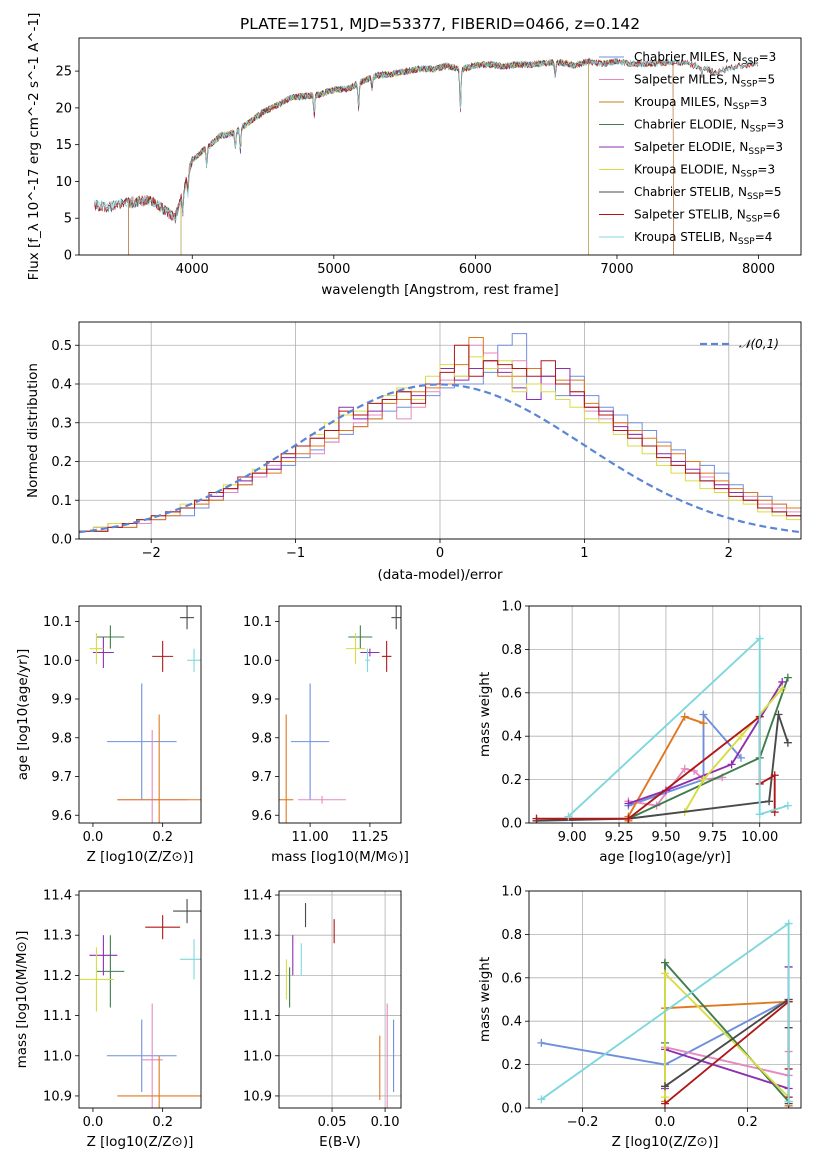 This screenshot has height=1170, width=819. Describe the element at coordinates (295, 553) in the screenshot. I see `x-tick-label: −1` at that location.